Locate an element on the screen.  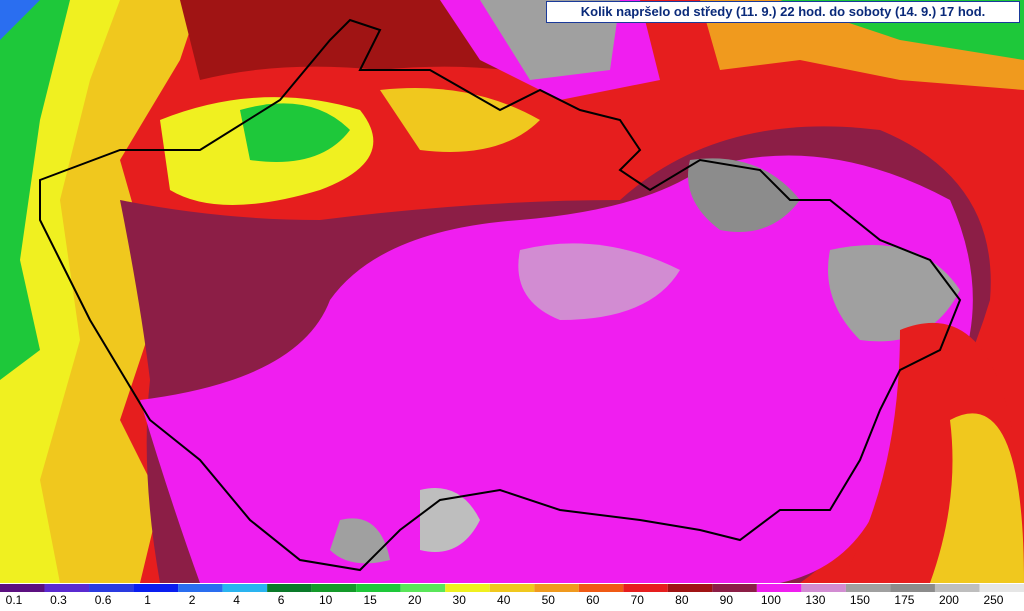
legend-label: 50 is located at coordinates (549, 600).